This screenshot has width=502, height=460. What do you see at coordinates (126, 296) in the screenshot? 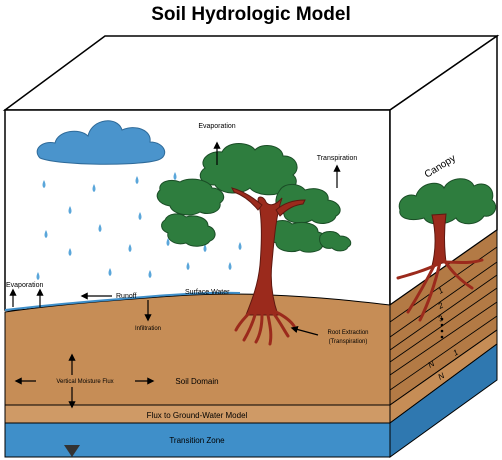
I see `label-runoff: Runoff` at bounding box center [126, 296].